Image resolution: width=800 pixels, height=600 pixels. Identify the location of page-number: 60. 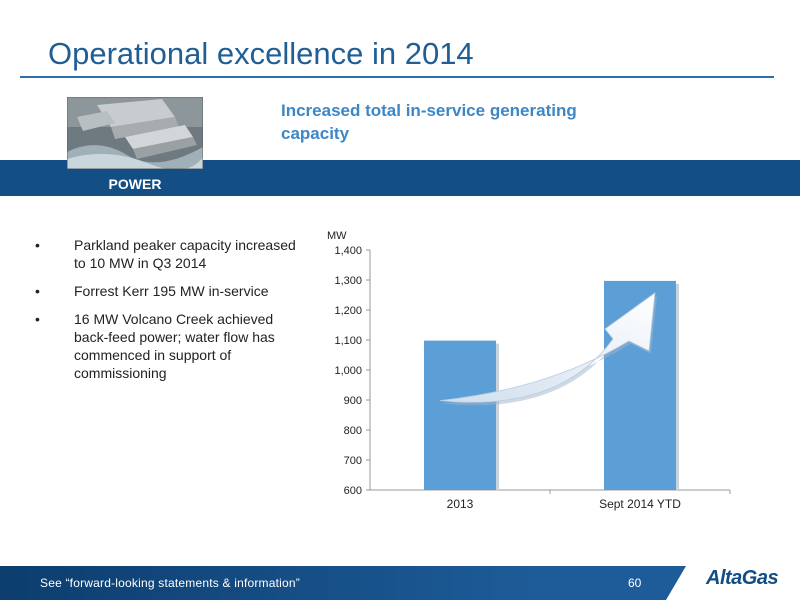
(635, 583).